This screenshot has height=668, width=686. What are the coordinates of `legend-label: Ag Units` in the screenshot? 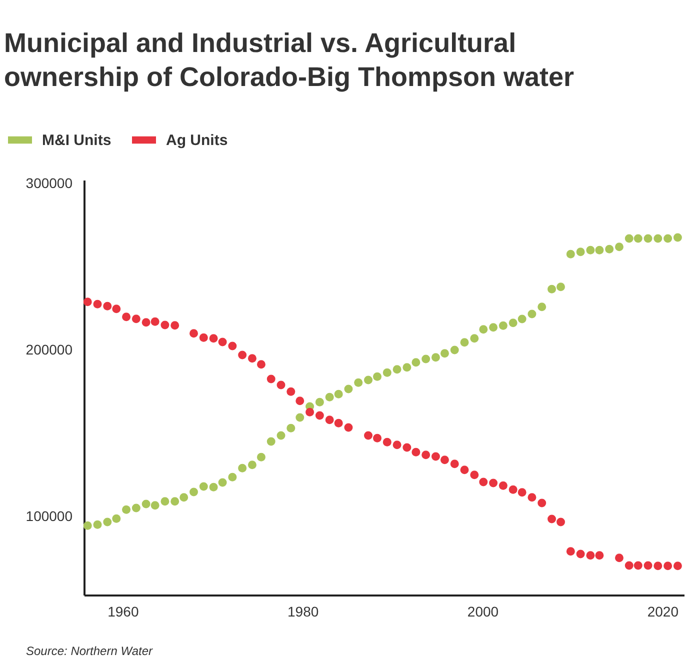 It's located at (197, 140).